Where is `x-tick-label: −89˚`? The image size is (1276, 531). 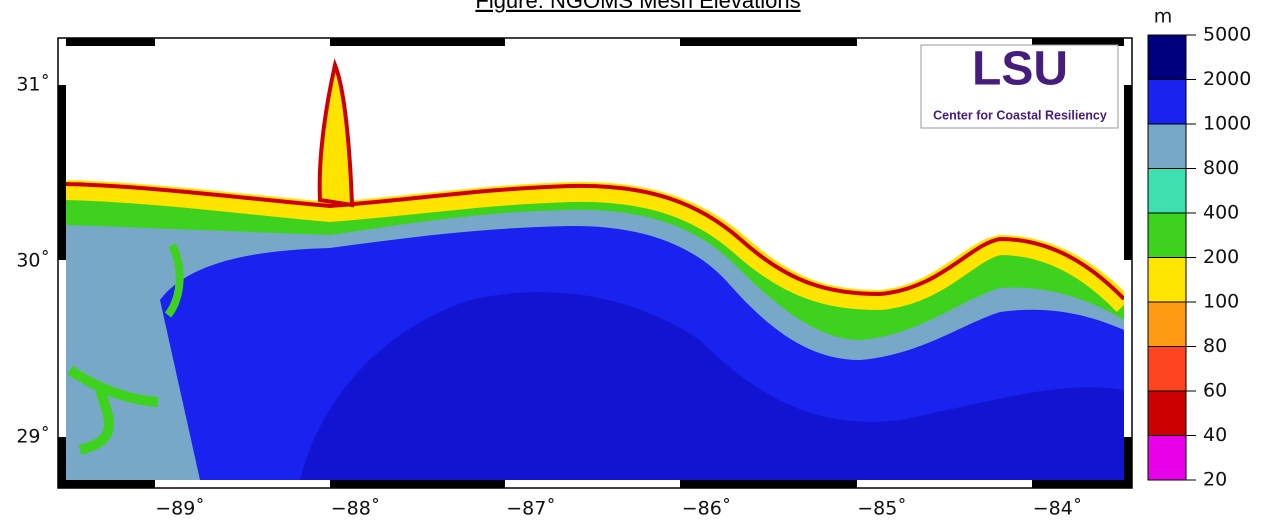
x-tick-label: −89˚ is located at coordinates (180, 509).